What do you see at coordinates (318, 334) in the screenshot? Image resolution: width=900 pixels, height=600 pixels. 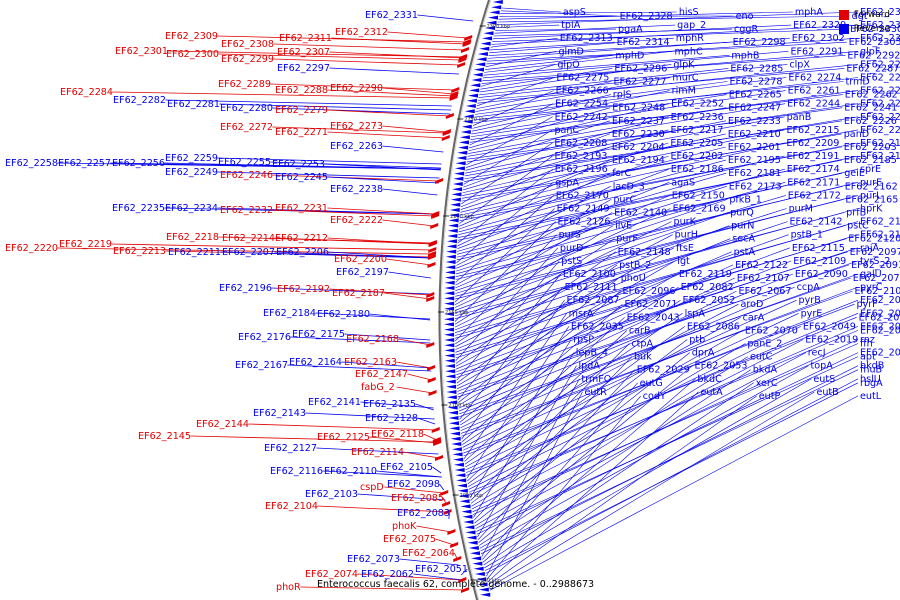 I see `reverse-gene-label: EF62_2175` at bounding box center [318, 334].